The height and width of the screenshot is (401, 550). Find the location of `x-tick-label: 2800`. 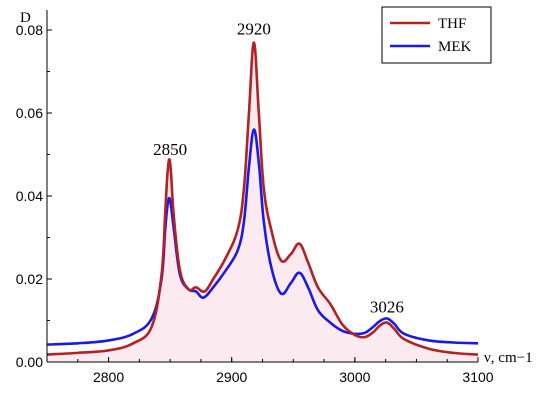

x-tick-label: 2800 is located at coordinates (108, 377).